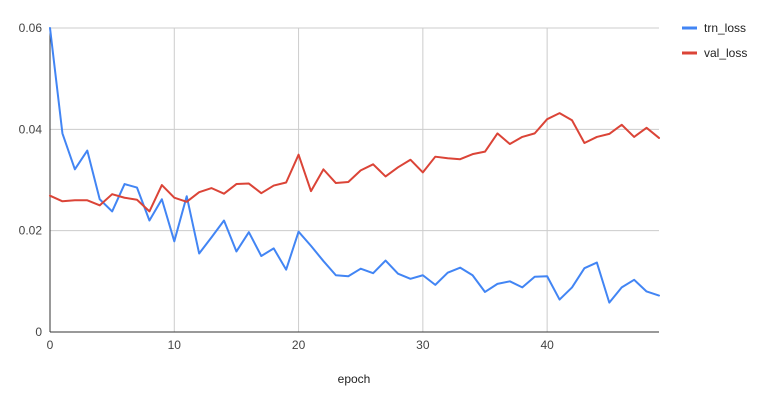  Describe the element at coordinates (725, 53) in the screenshot. I see `legend-label-val_loss: val_loss` at that location.